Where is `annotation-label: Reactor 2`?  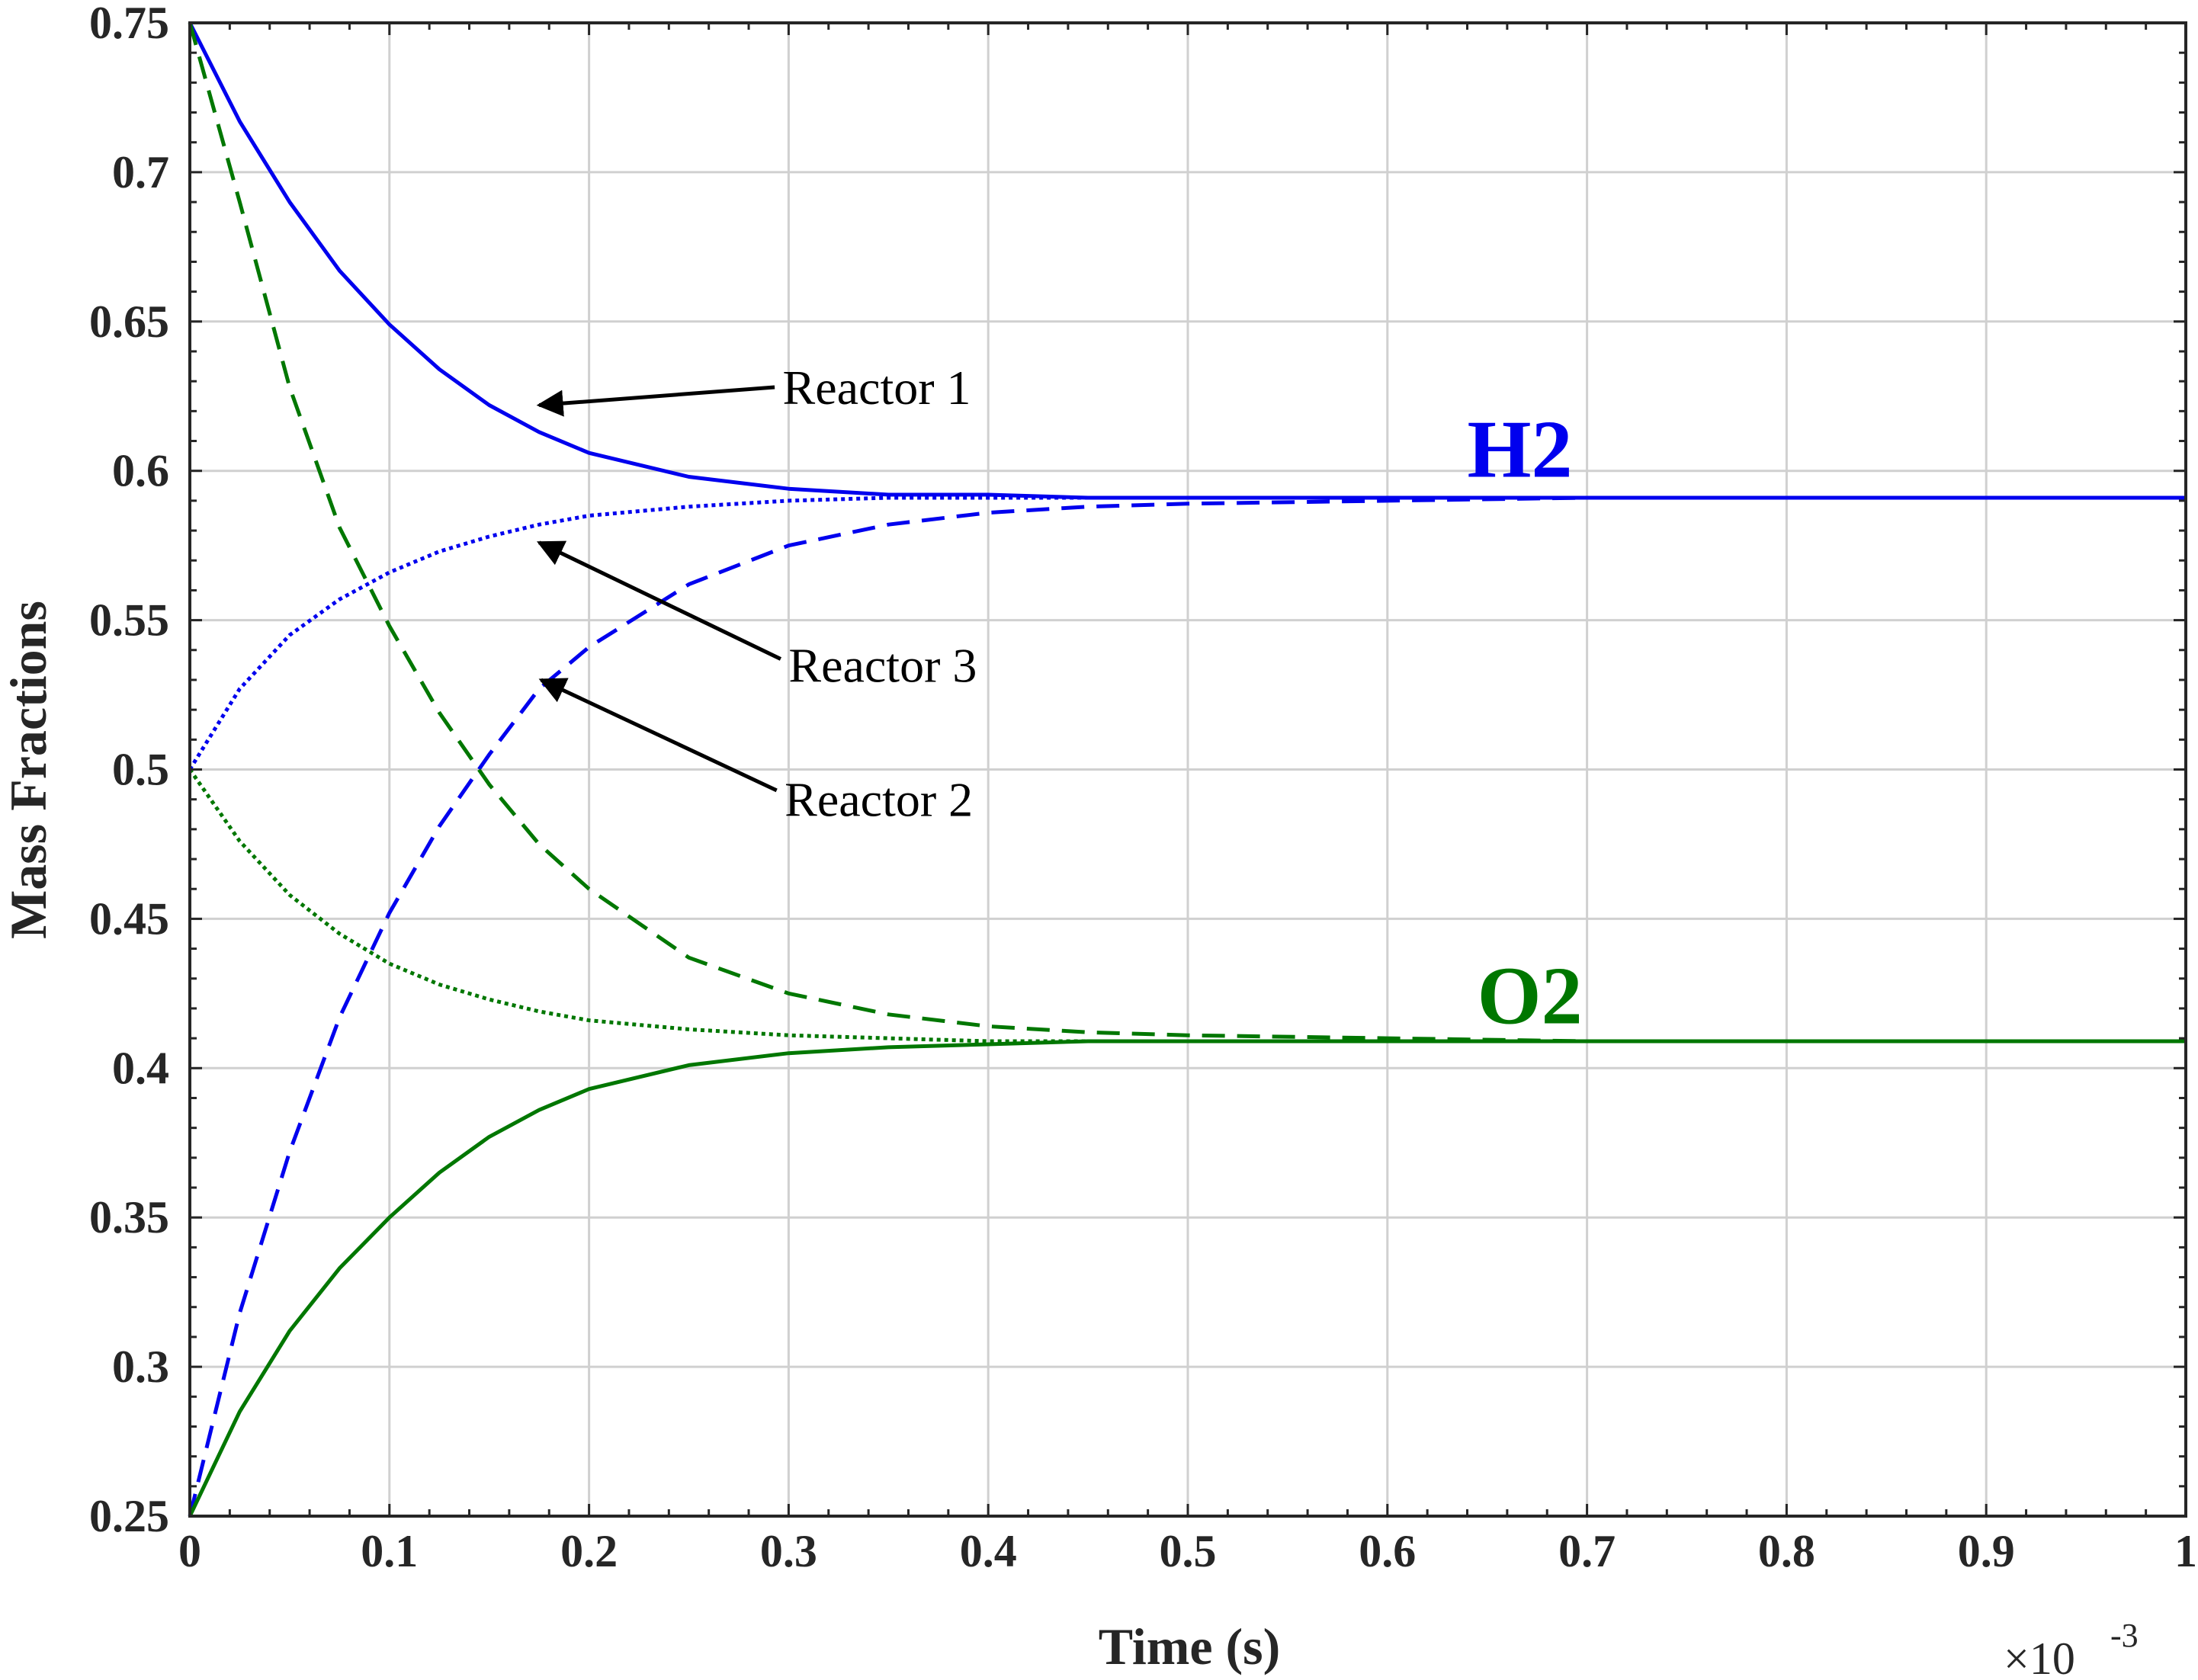 annotation-label: Reactor 2 is located at coordinates (879, 800).